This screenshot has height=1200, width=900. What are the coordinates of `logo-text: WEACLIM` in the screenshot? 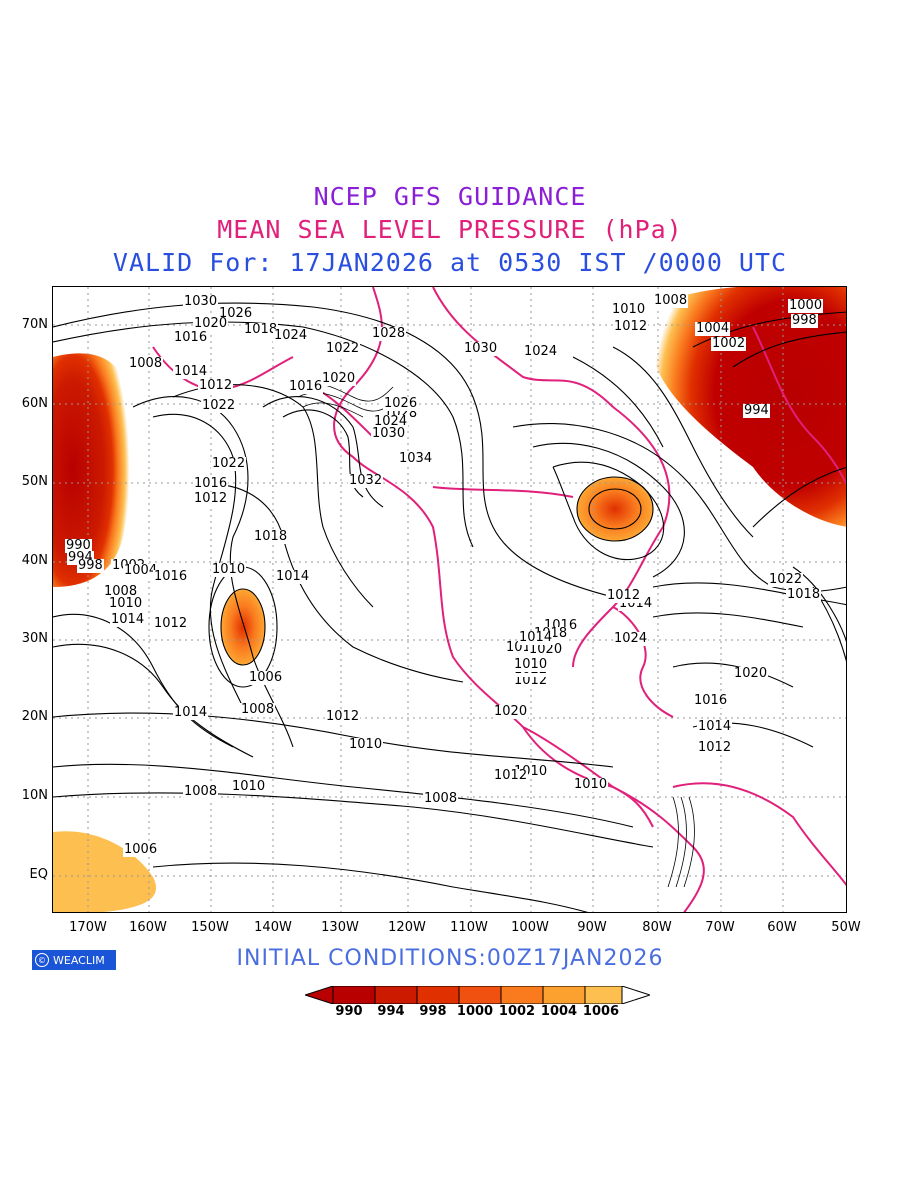 It's located at (79, 960).